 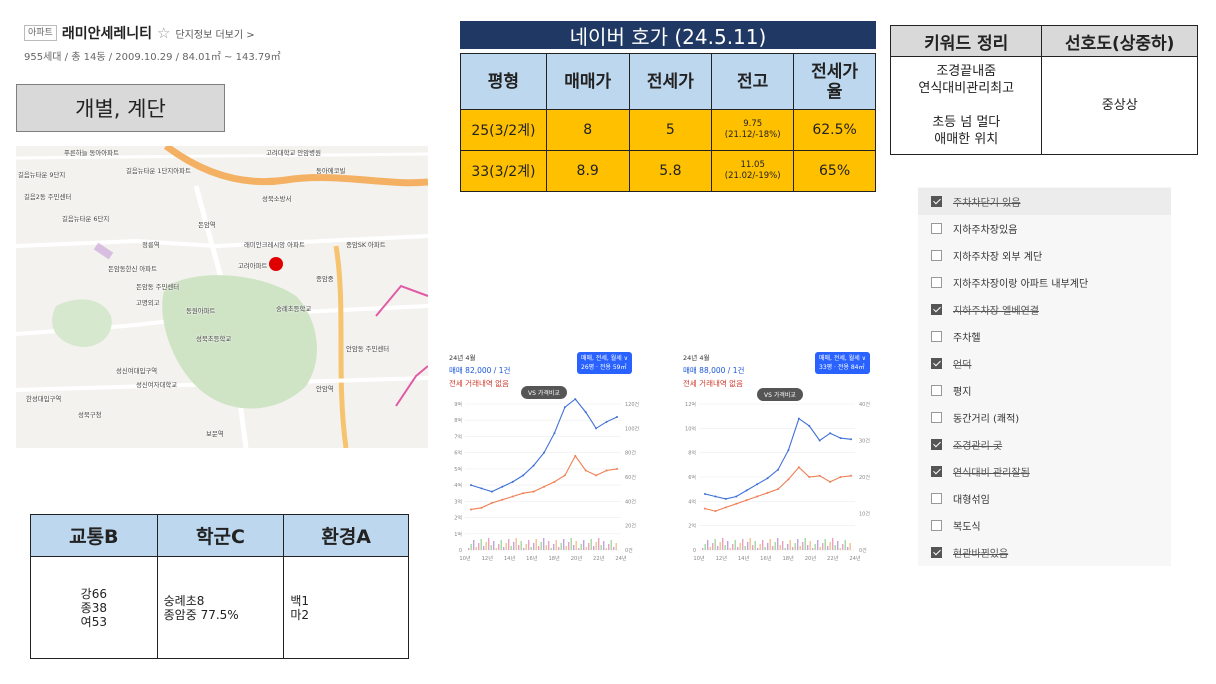 What do you see at coordinates (605, 363) in the screenshot?
I see `trade-type-dropdown: 매매, 전세, 월세 ∨ 26평 · 전용 59㎡` at bounding box center [605, 363].